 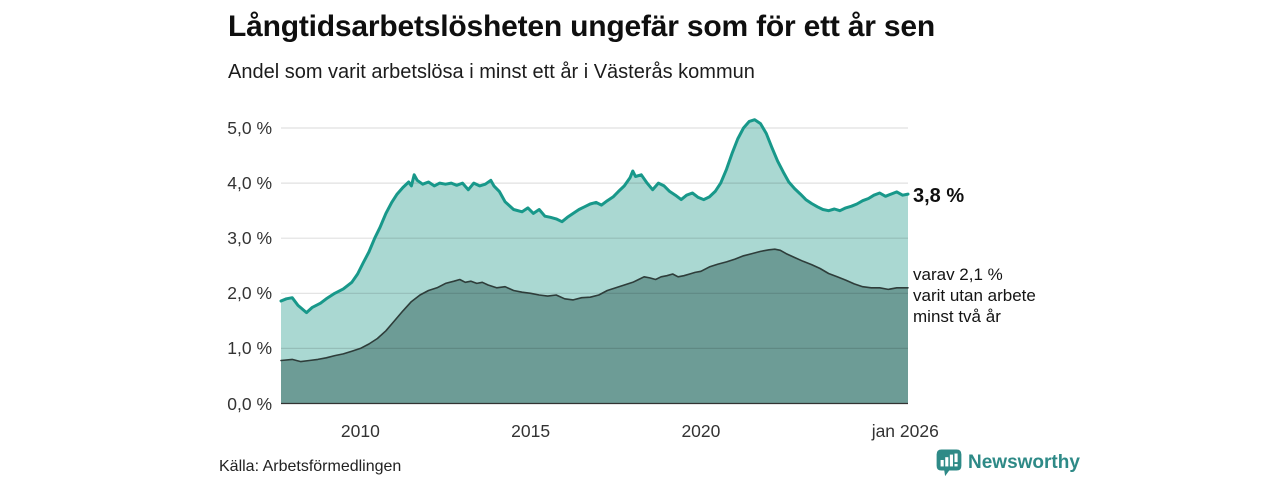 I want to click on brand-lockup: Newsworthy, so click(x=1008, y=463).